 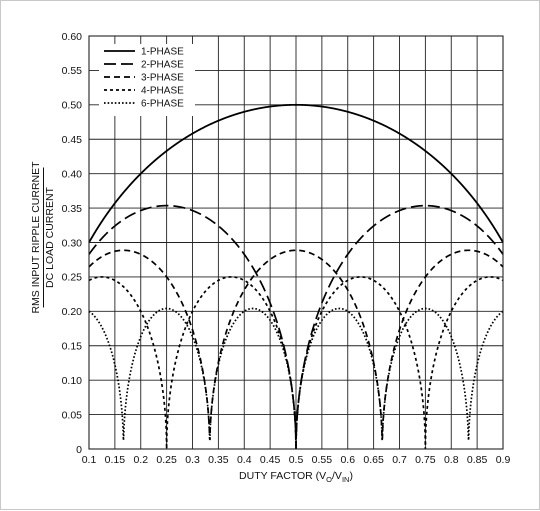 What do you see at coordinates (72, 347) in the screenshot?
I see `y-tick-label: 0.15` at bounding box center [72, 347].